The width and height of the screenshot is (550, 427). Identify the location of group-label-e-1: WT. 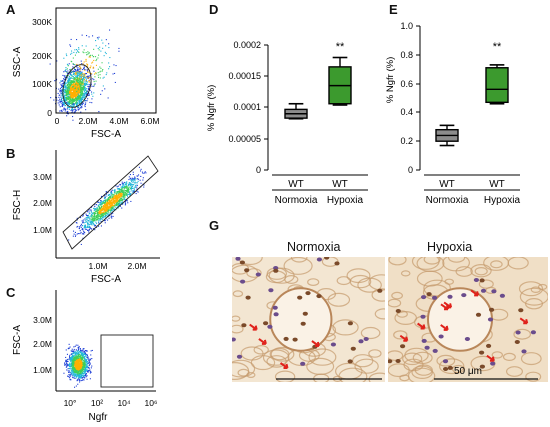
(497, 184).